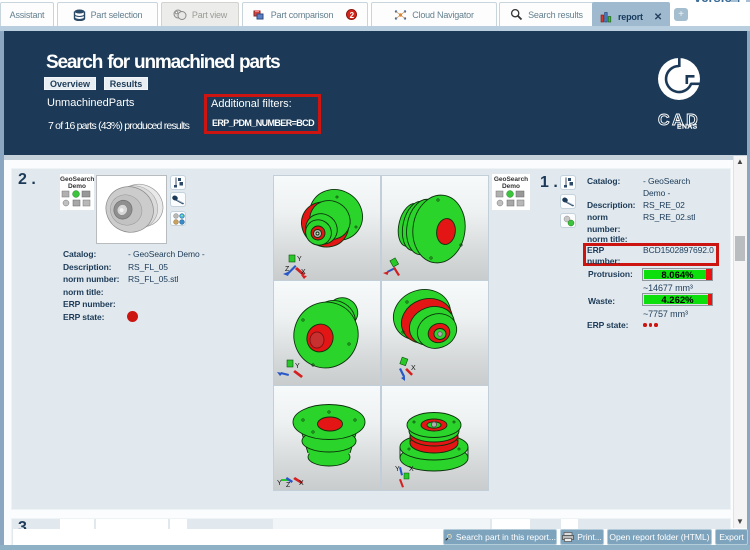 The width and height of the screenshot is (750, 550). I want to click on svg-text: CAD, so click(679, 120).